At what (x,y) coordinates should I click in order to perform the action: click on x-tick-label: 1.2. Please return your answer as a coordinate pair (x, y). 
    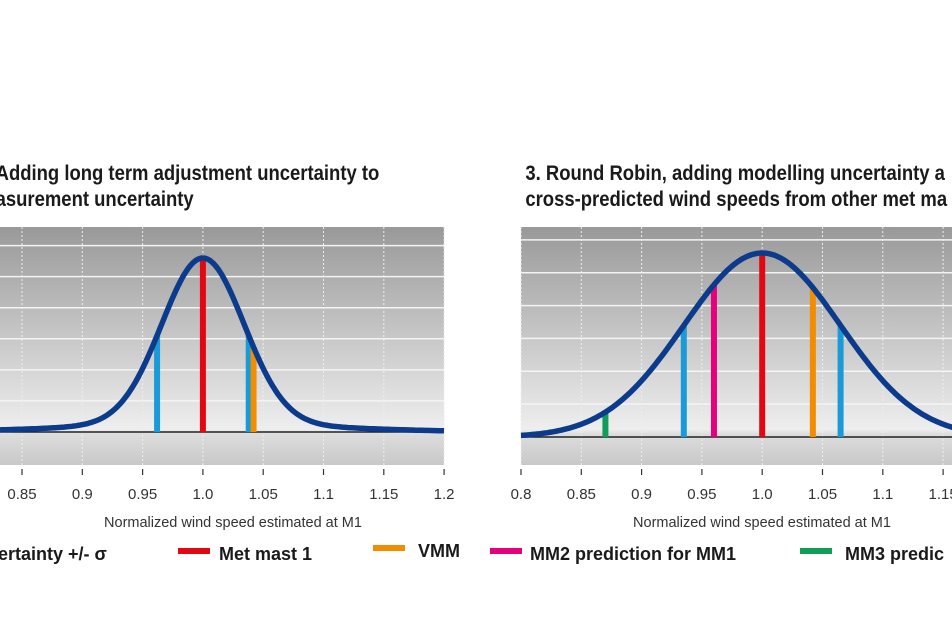
    Looking at the image, I should click on (444, 494).